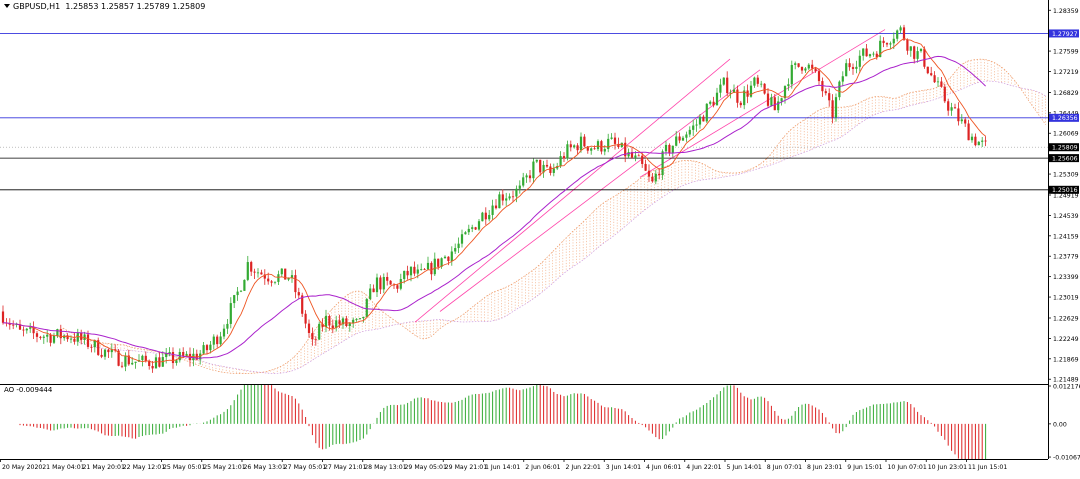 This screenshot has width=1080, height=479. I want to click on price-tick-label: 1.26829, so click(1066, 93).